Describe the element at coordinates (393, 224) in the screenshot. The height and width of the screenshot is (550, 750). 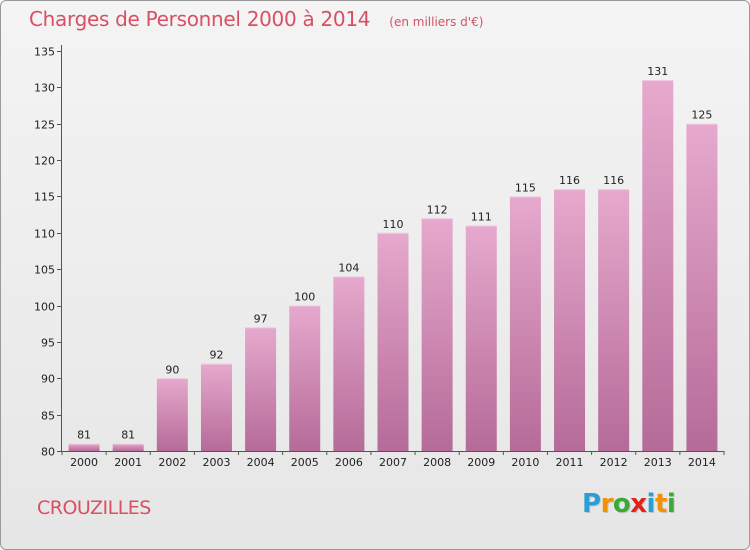
I see `data-label-2007: 110` at that location.